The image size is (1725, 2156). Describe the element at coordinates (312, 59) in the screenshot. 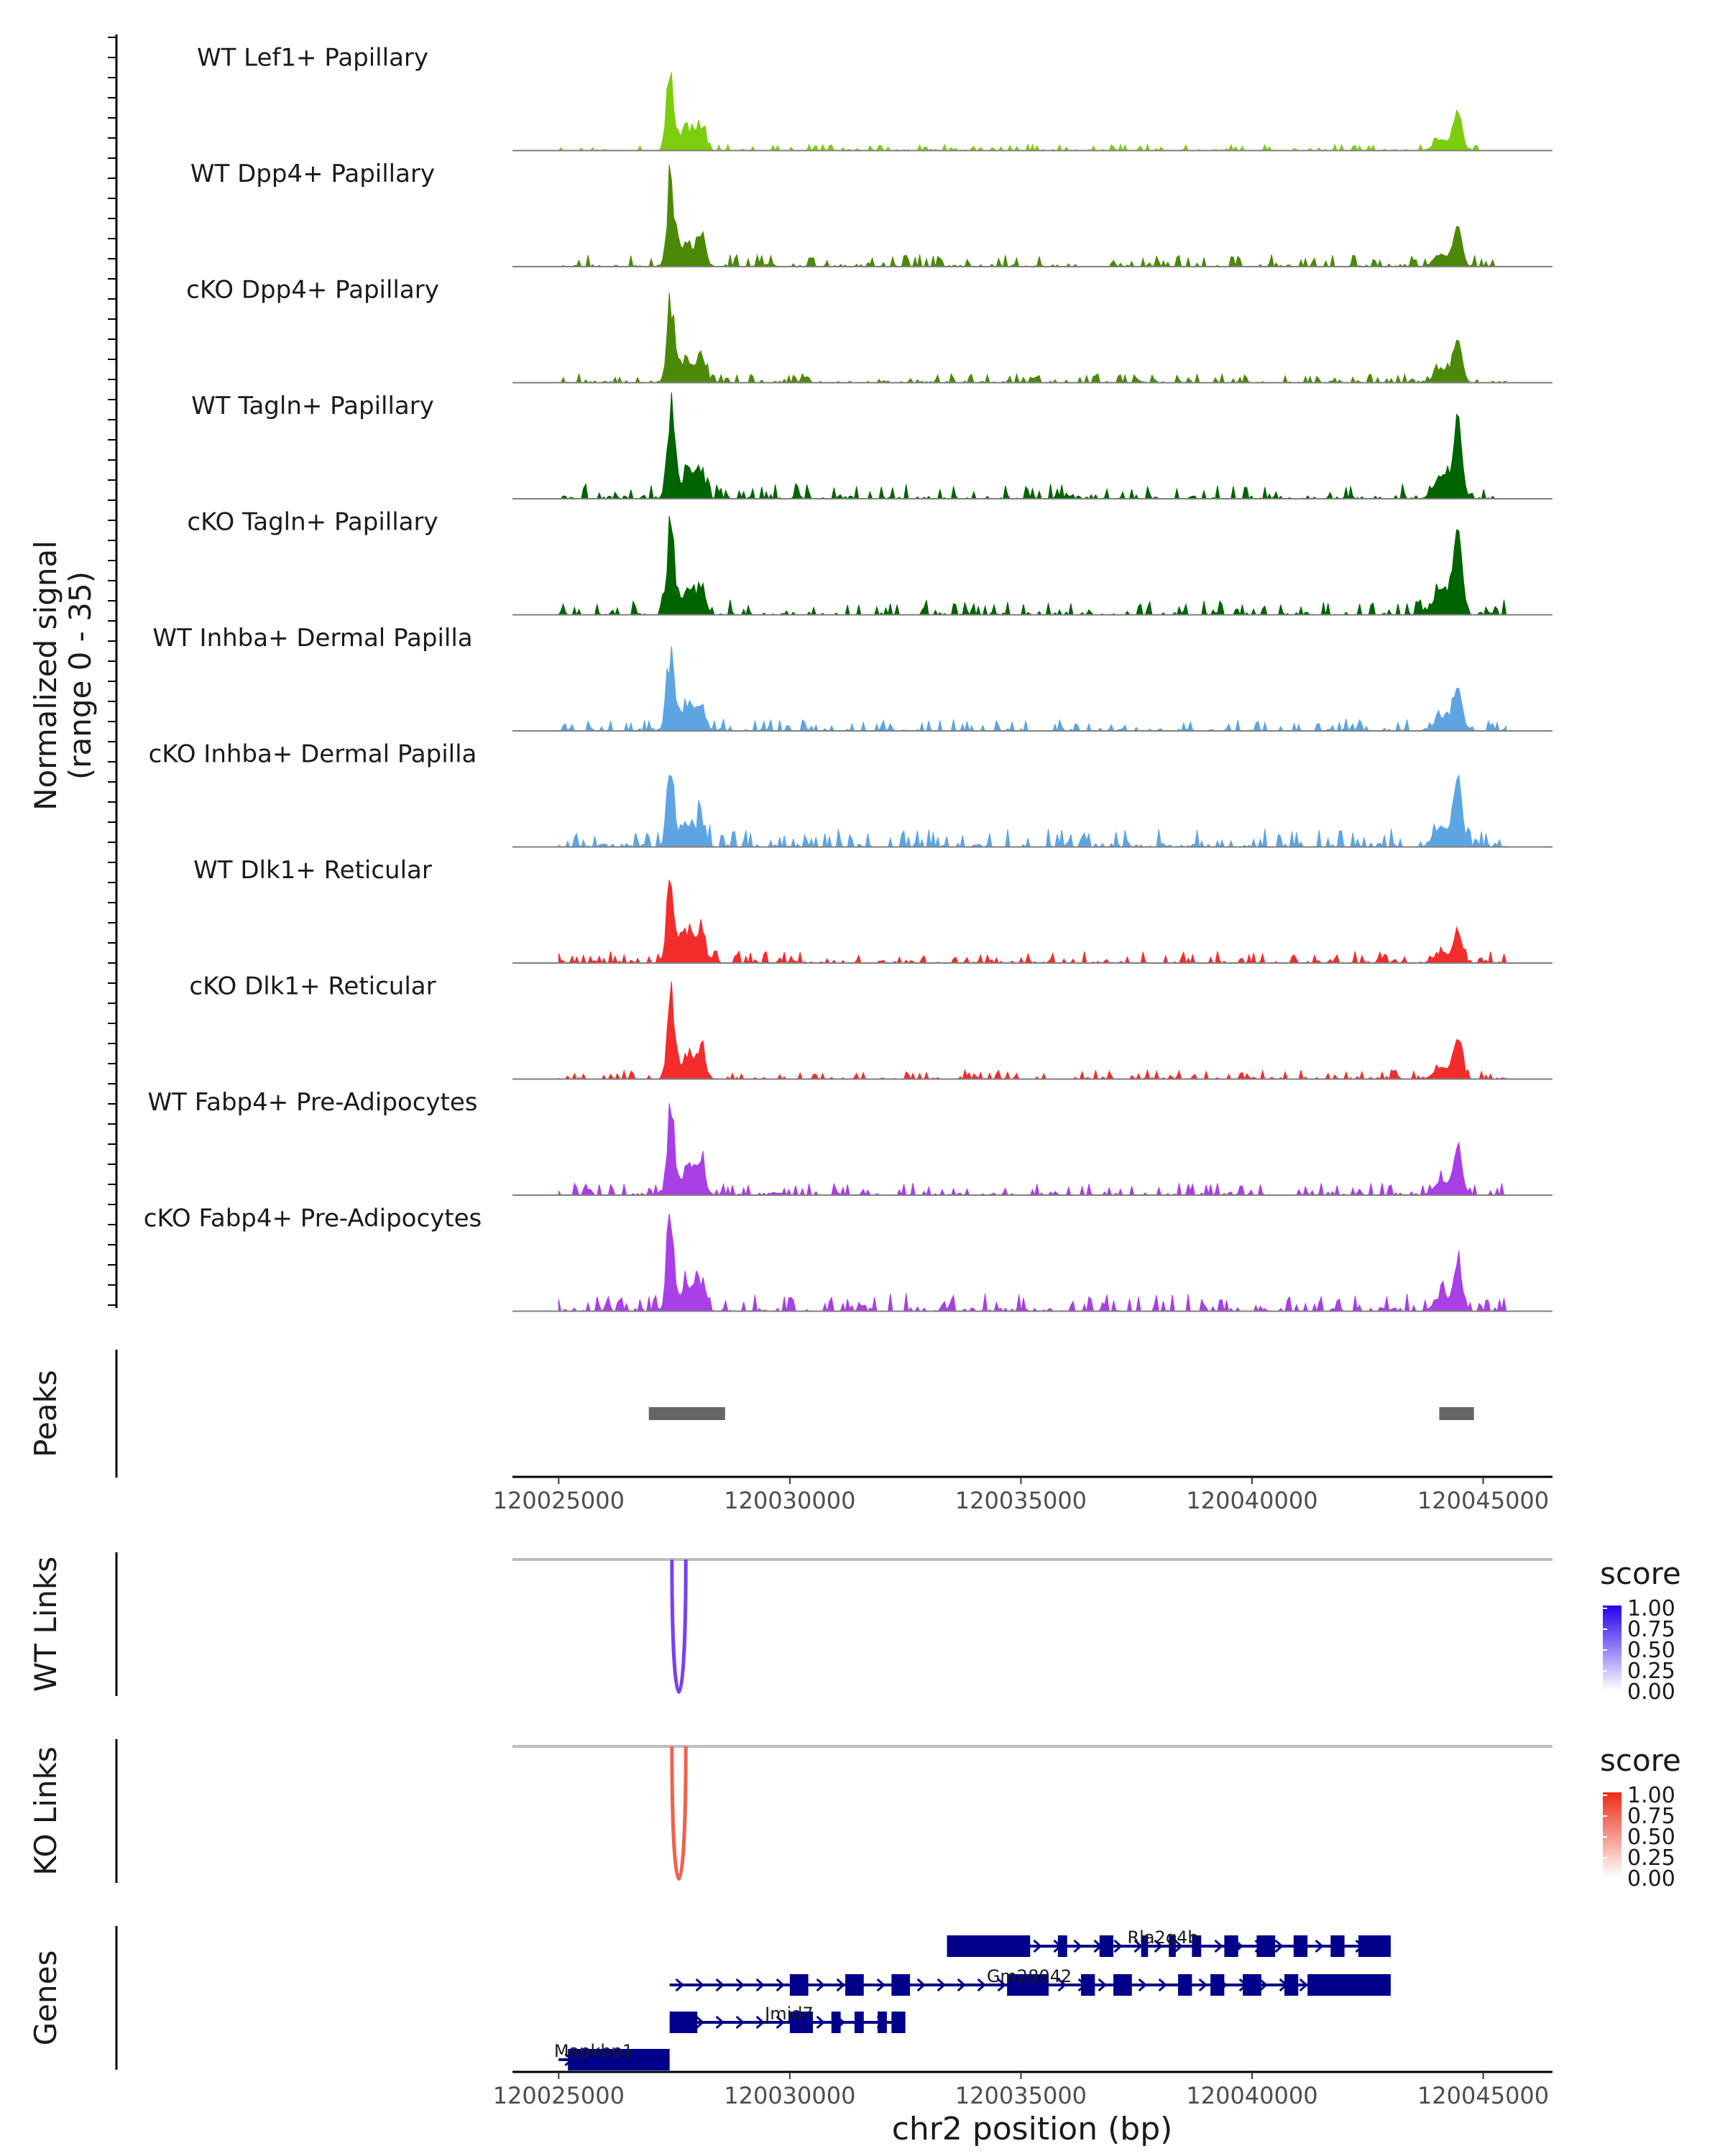

I see `track-label: WT Lef1+ Papillary` at that location.